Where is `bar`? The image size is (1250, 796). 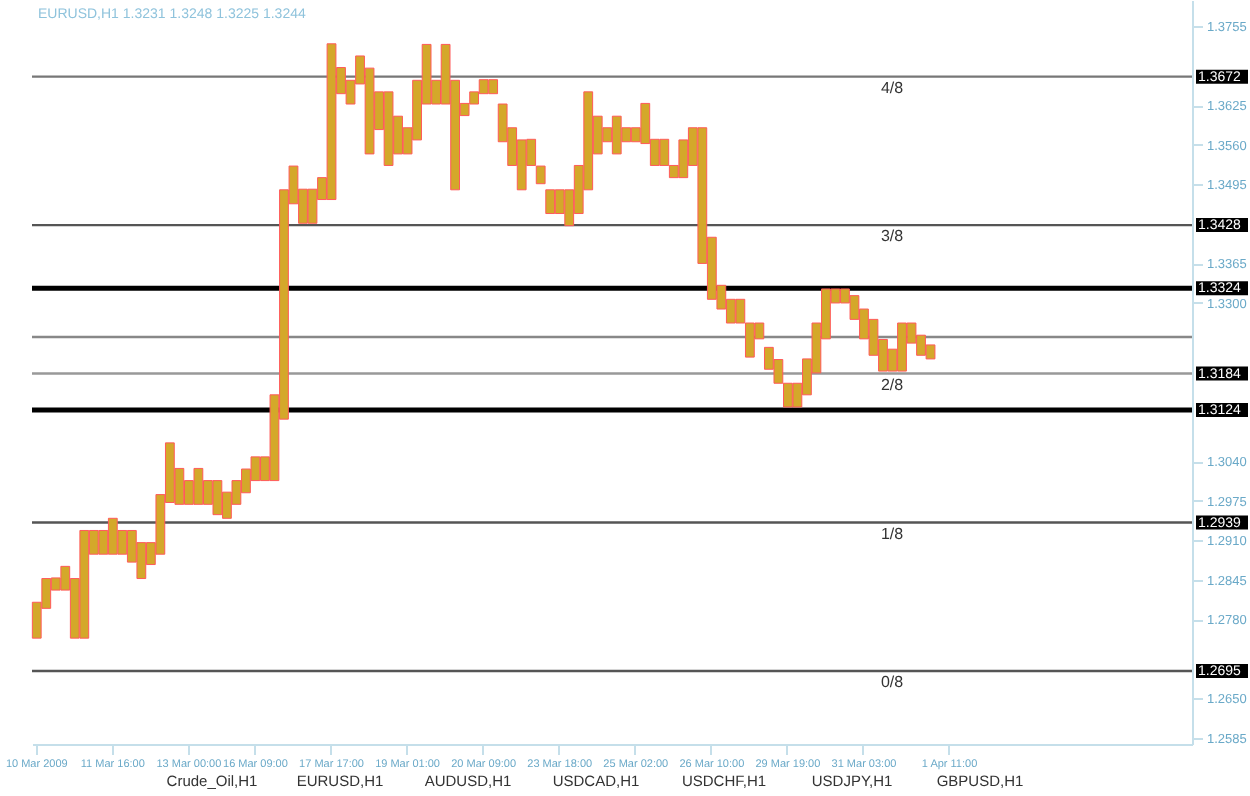
bar is located at coordinates (550, 202).